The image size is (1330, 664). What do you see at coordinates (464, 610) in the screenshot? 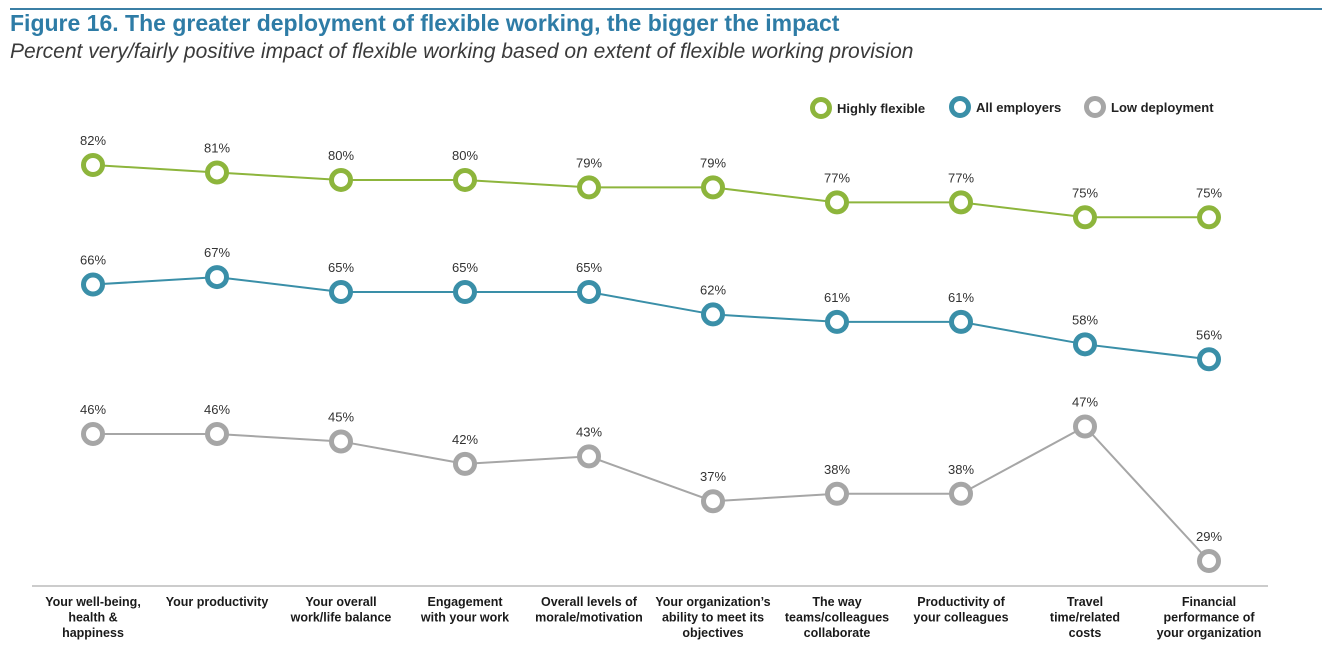
I see `category-label: Engagement with your work` at bounding box center [464, 610].